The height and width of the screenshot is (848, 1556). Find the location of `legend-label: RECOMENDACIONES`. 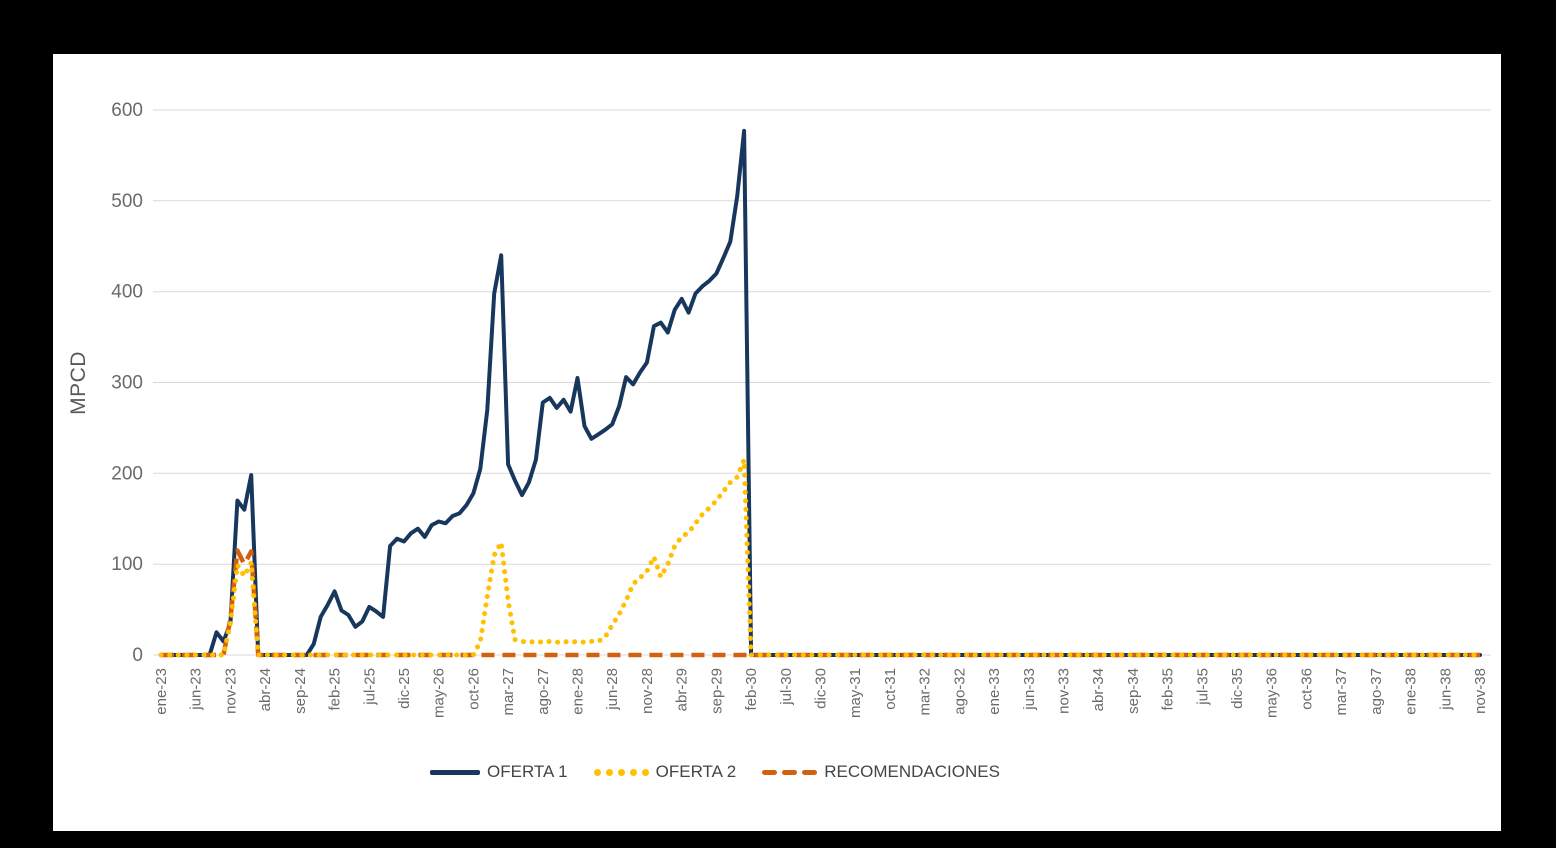

legend-label: RECOMENDACIONES is located at coordinates (912, 771).